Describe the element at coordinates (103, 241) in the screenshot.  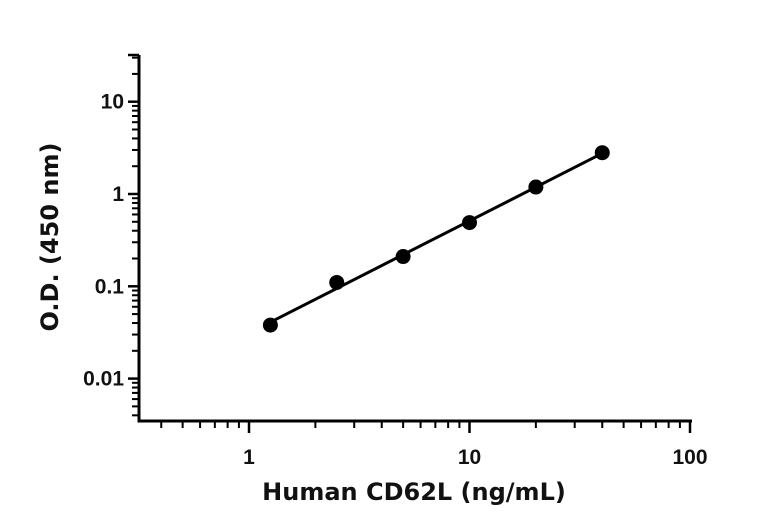
I see `y-axis-tick-labels: 0.01 0.1 1 10` at that location.